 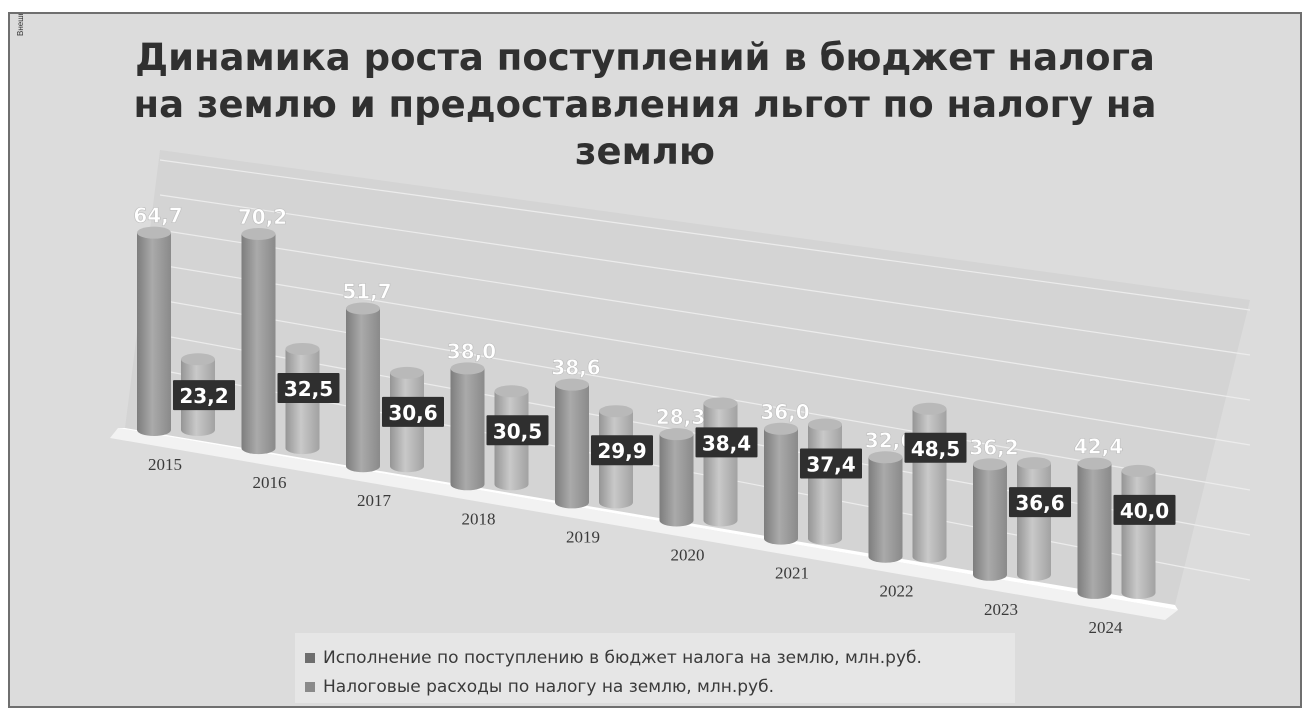 I want to click on x-tick-label: 2020, so click(x=688, y=555).